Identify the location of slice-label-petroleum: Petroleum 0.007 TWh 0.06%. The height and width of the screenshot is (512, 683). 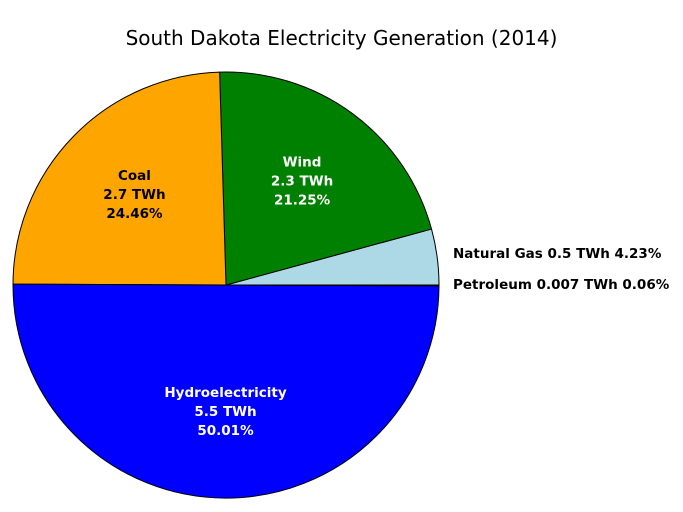
(561, 285).